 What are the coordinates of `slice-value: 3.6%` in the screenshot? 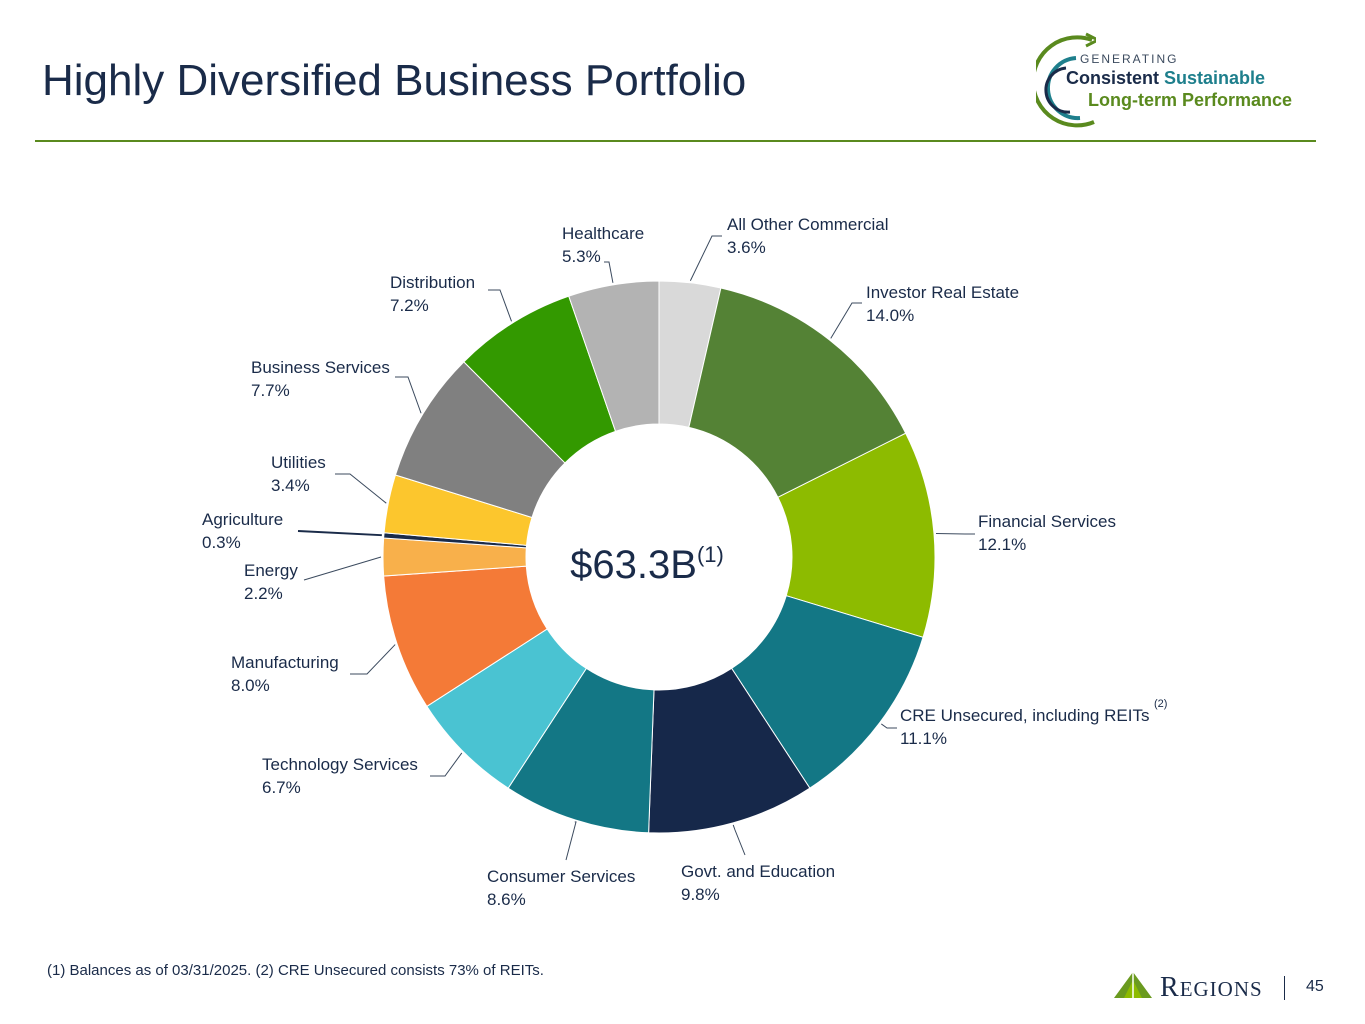 It's located at (746, 247).